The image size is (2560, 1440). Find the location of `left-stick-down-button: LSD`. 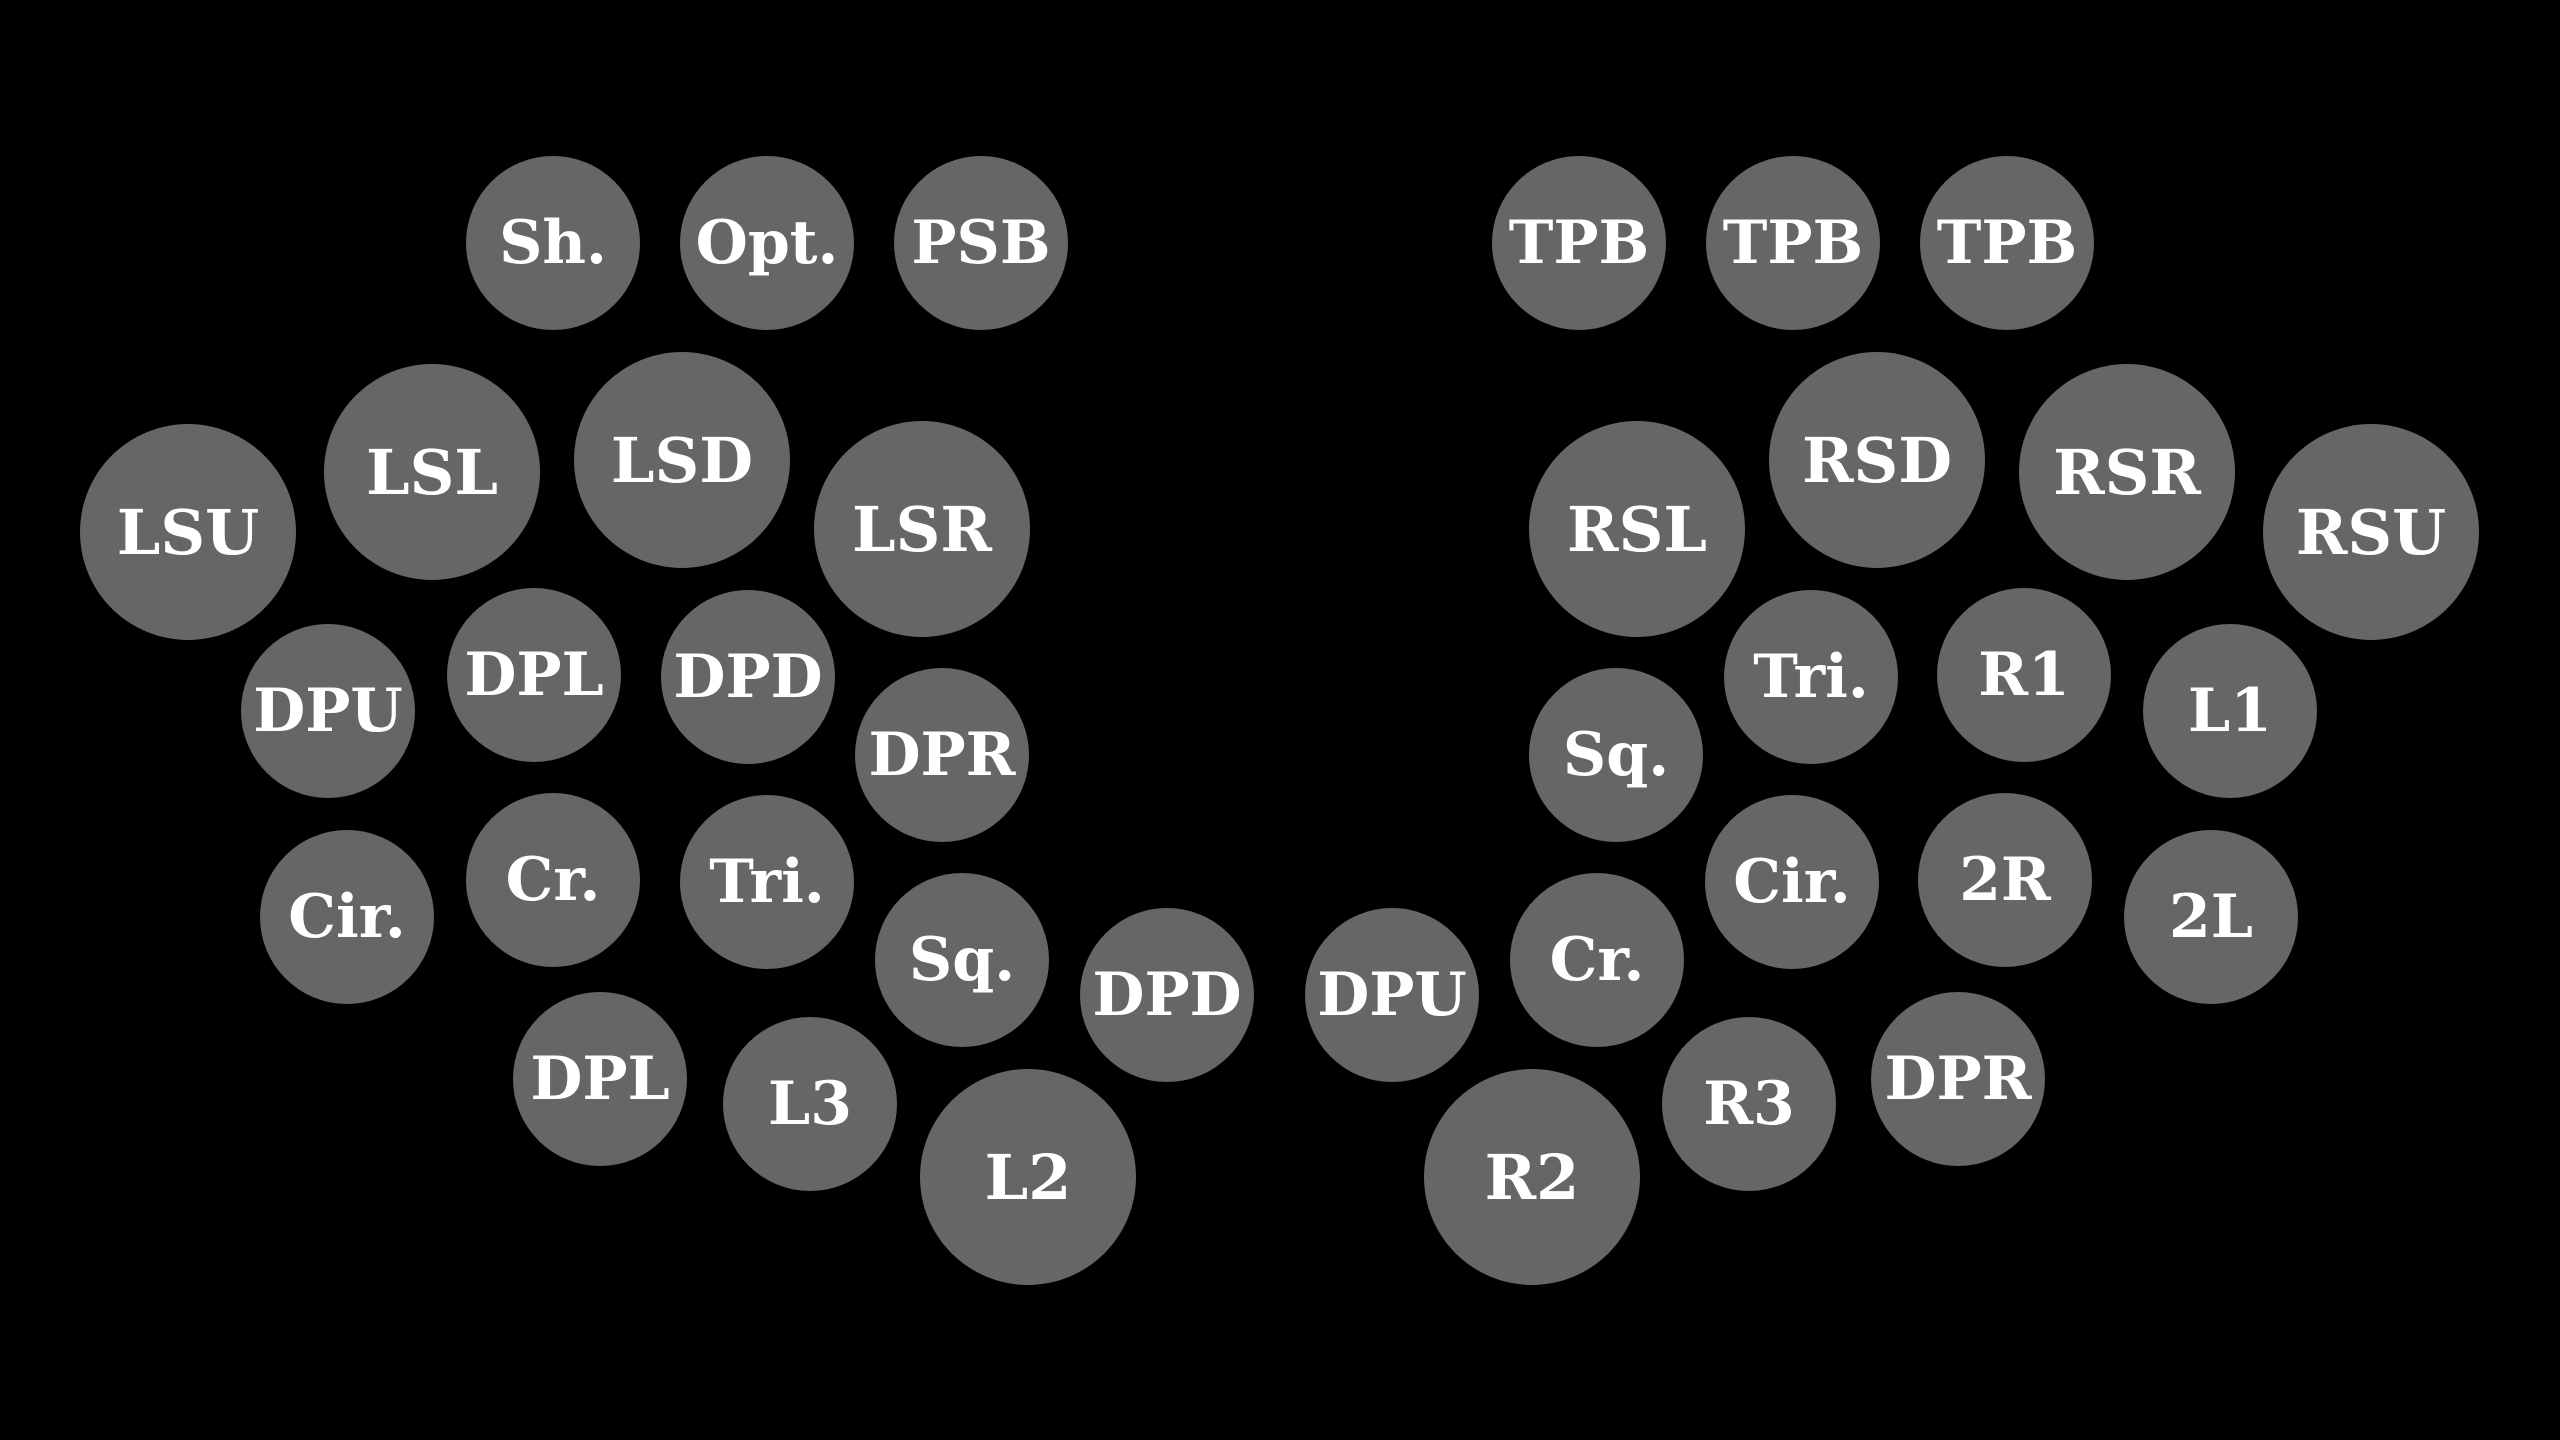

left-stick-down-button: LSD is located at coordinates (682, 460).